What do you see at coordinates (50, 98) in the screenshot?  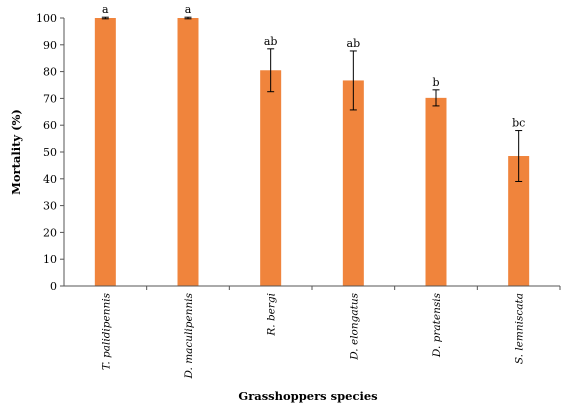 I see `y-tick-label: 70` at bounding box center [50, 98].